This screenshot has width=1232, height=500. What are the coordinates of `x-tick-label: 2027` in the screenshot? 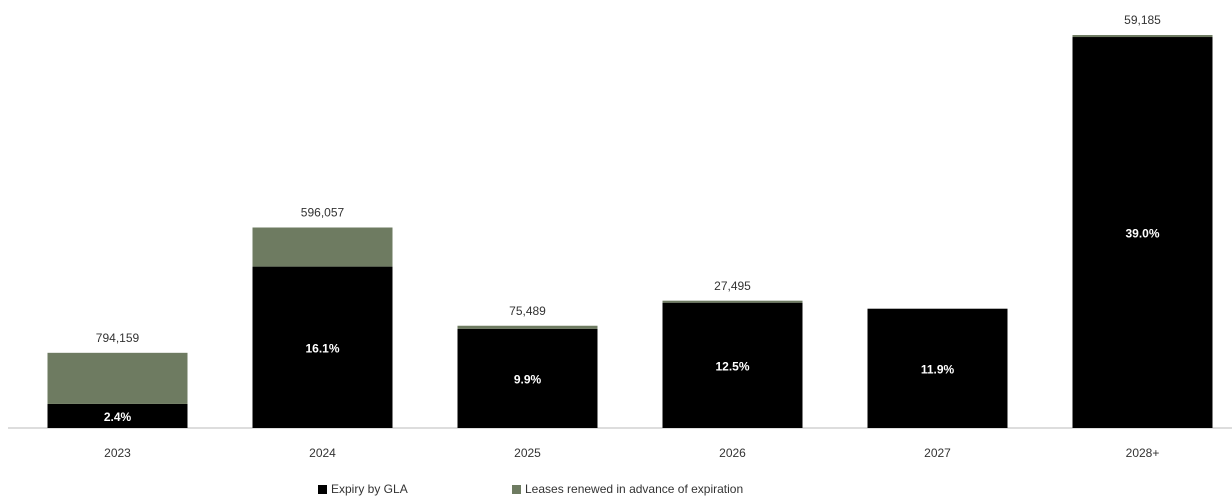 It's located at (937, 453).